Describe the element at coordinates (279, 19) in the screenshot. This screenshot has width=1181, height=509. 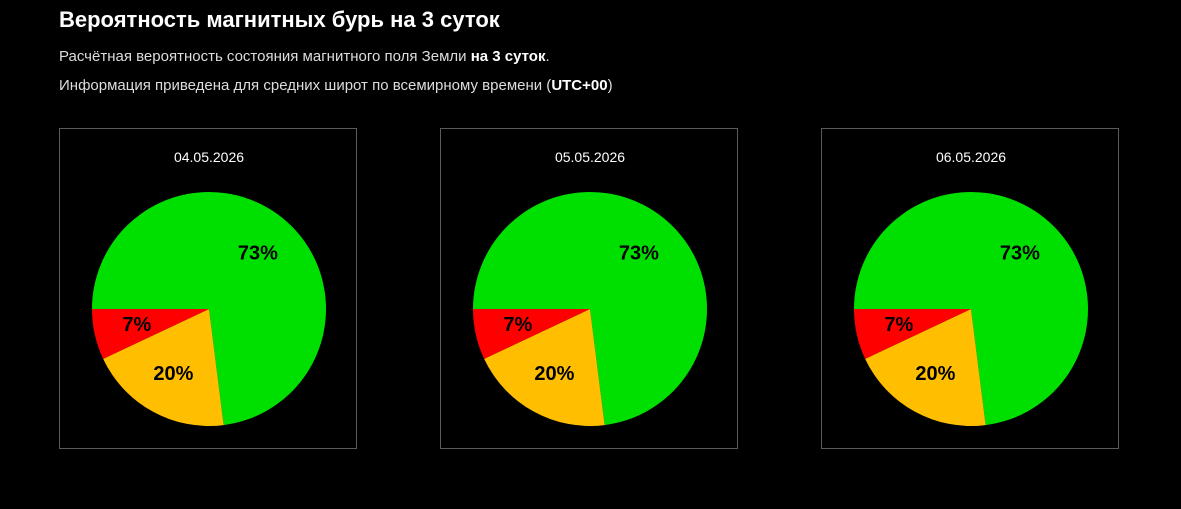
I see `page-title: Вероятность магнитных бурь на 3 суток` at that location.